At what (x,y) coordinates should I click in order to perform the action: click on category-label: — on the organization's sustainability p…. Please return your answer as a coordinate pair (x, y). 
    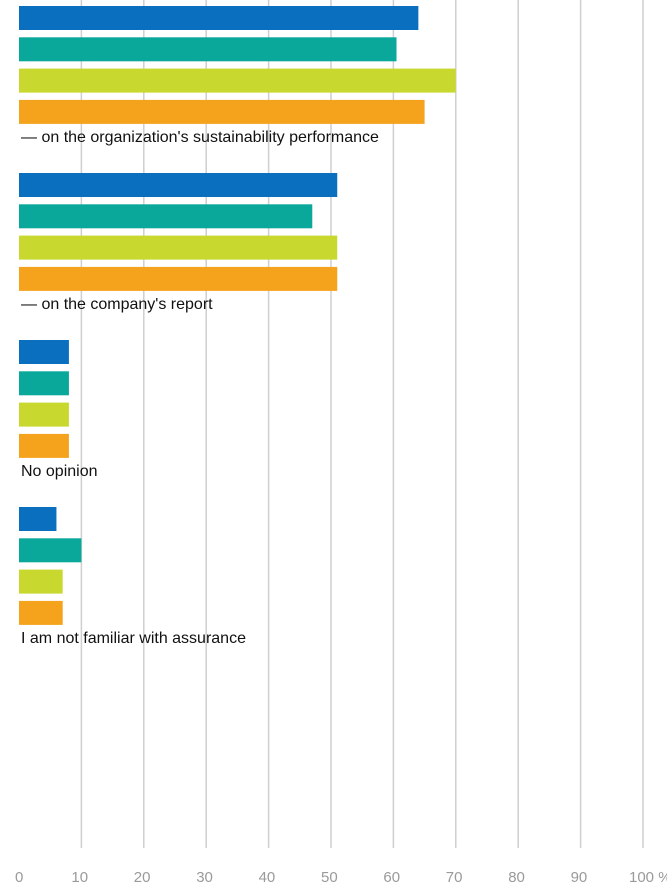
    Looking at the image, I should click on (200, 137).